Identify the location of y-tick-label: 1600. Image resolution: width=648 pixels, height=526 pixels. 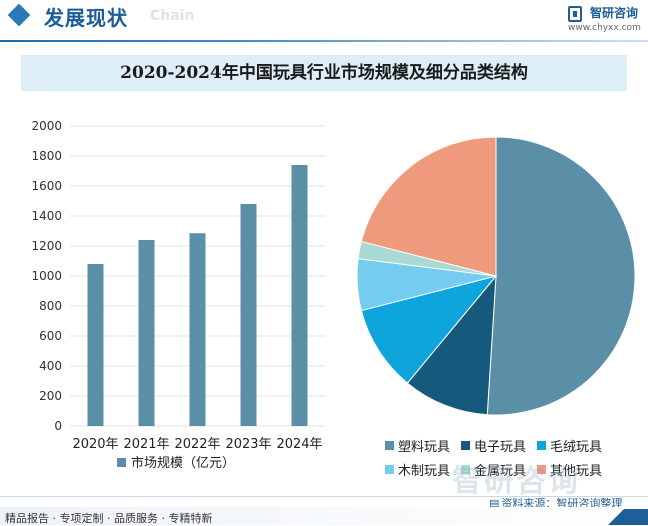
(46, 186).